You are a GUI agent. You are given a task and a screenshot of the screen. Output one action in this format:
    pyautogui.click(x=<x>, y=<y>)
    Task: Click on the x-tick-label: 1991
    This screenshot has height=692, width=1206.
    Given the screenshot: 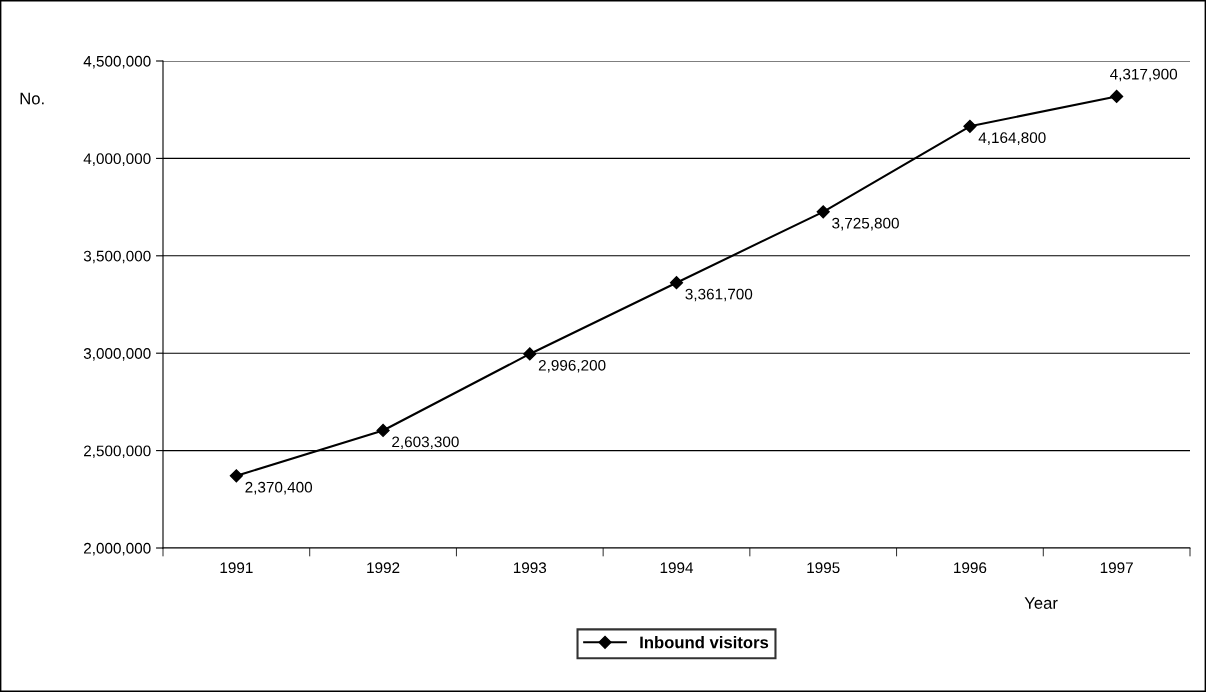 What is the action you would take?
    pyautogui.click(x=236, y=568)
    